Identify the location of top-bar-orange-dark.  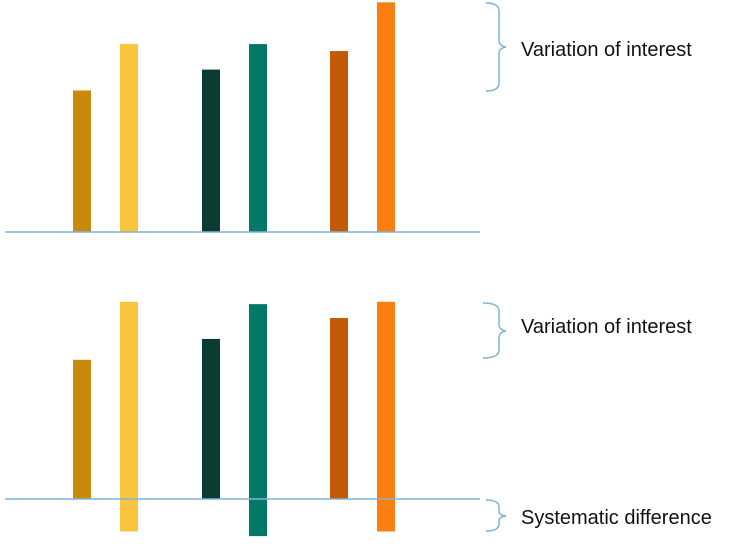
(339, 141).